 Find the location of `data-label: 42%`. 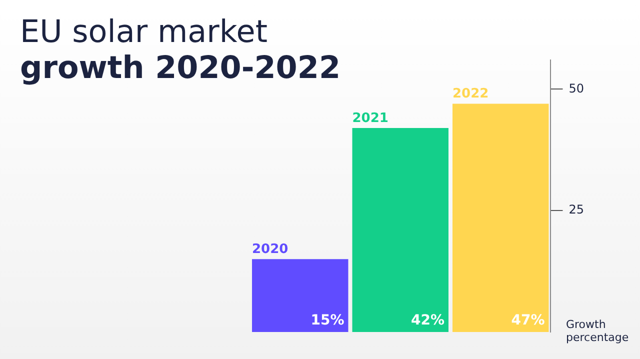

data-label: 42% is located at coordinates (427, 320).